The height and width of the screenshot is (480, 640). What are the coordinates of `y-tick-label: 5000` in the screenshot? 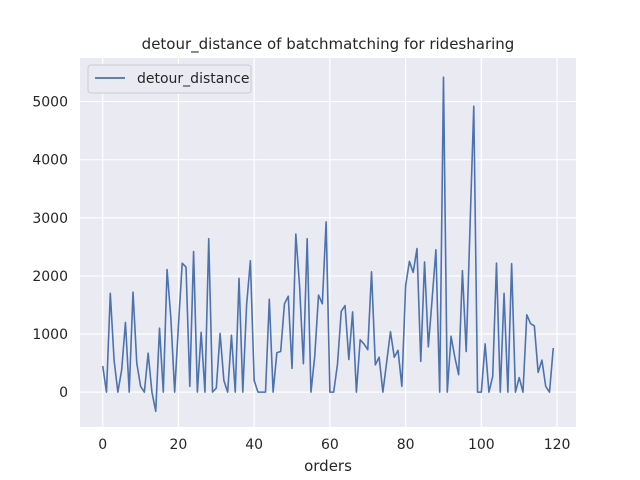 It's located at (50, 103).